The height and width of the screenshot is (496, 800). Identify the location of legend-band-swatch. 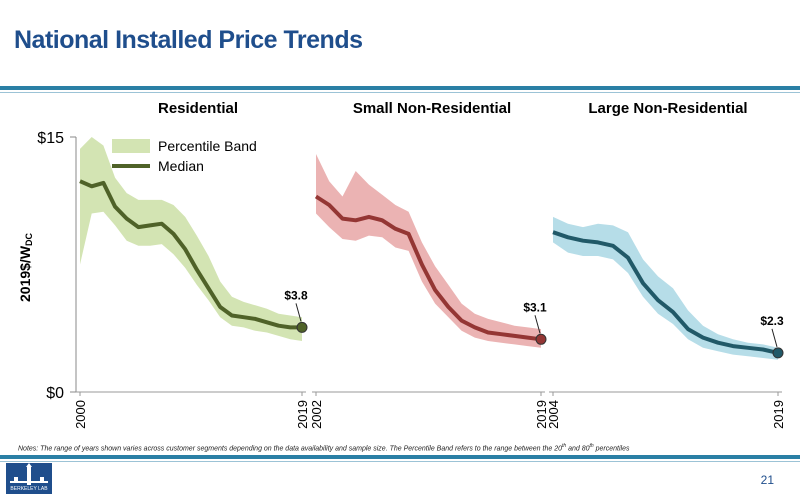
(131, 146).